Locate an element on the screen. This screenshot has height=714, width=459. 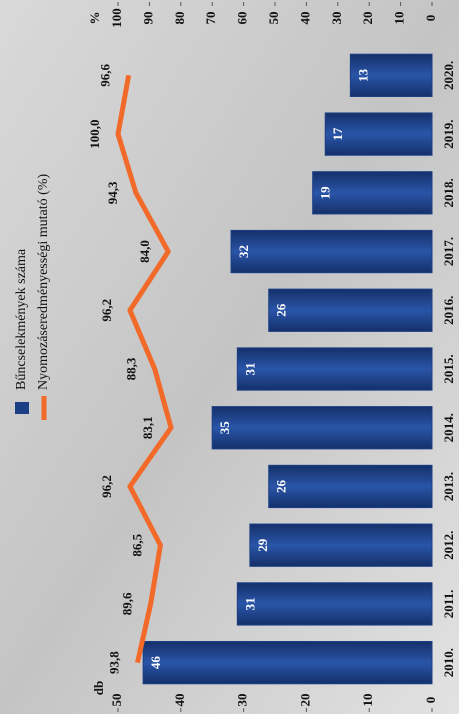
legend-swatch is located at coordinates (22, 408).